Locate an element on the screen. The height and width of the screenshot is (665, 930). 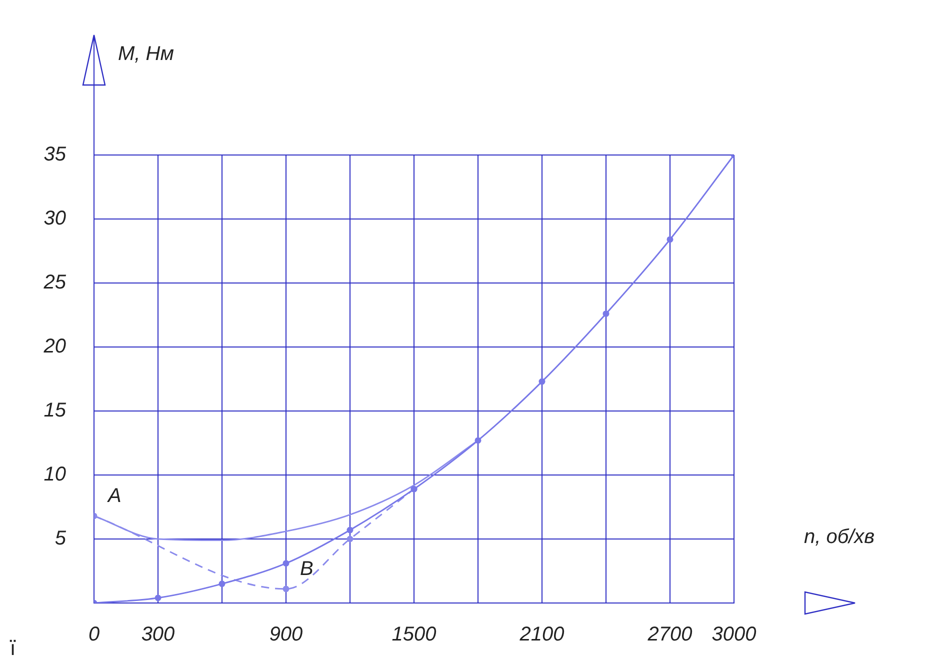
x-tick-label: 2100 is located at coordinates (541, 635).